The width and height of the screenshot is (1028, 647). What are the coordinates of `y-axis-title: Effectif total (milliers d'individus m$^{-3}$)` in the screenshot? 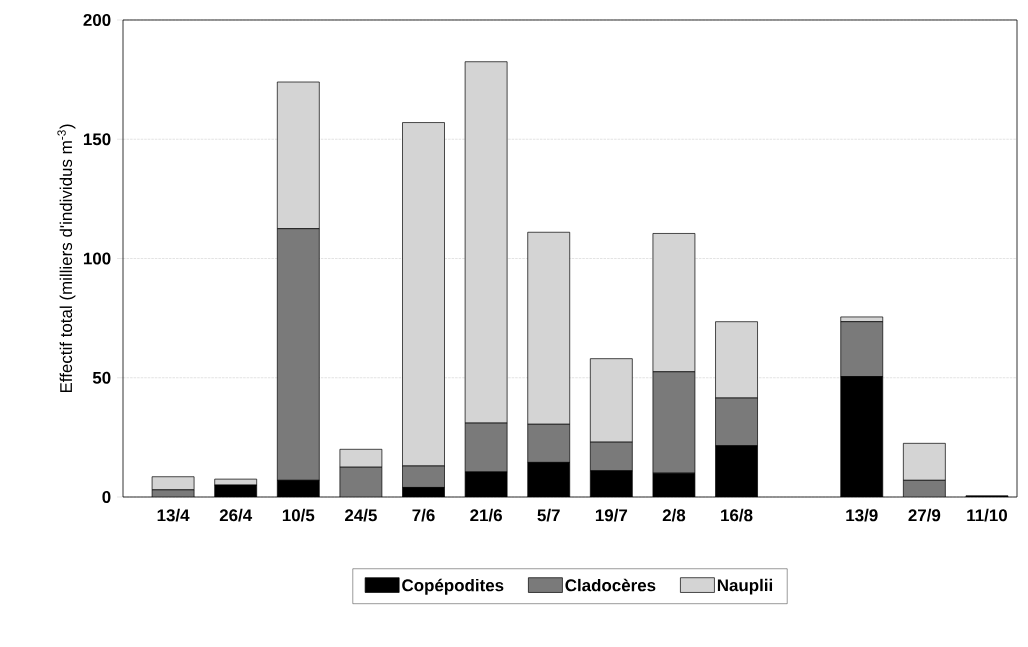 It's located at (66, 258).